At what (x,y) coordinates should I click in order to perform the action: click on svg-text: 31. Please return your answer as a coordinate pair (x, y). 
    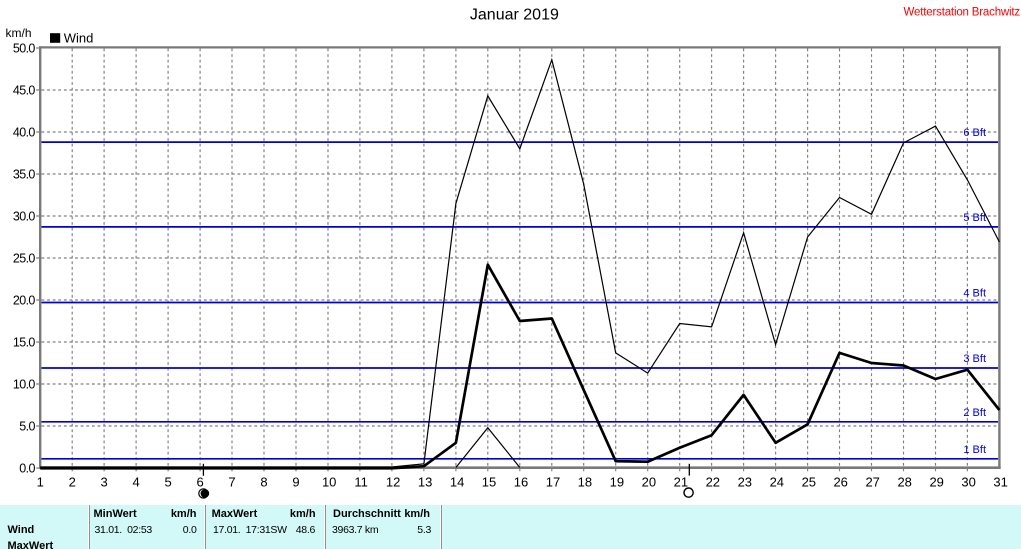
    Looking at the image, I should click on (1000, 481).